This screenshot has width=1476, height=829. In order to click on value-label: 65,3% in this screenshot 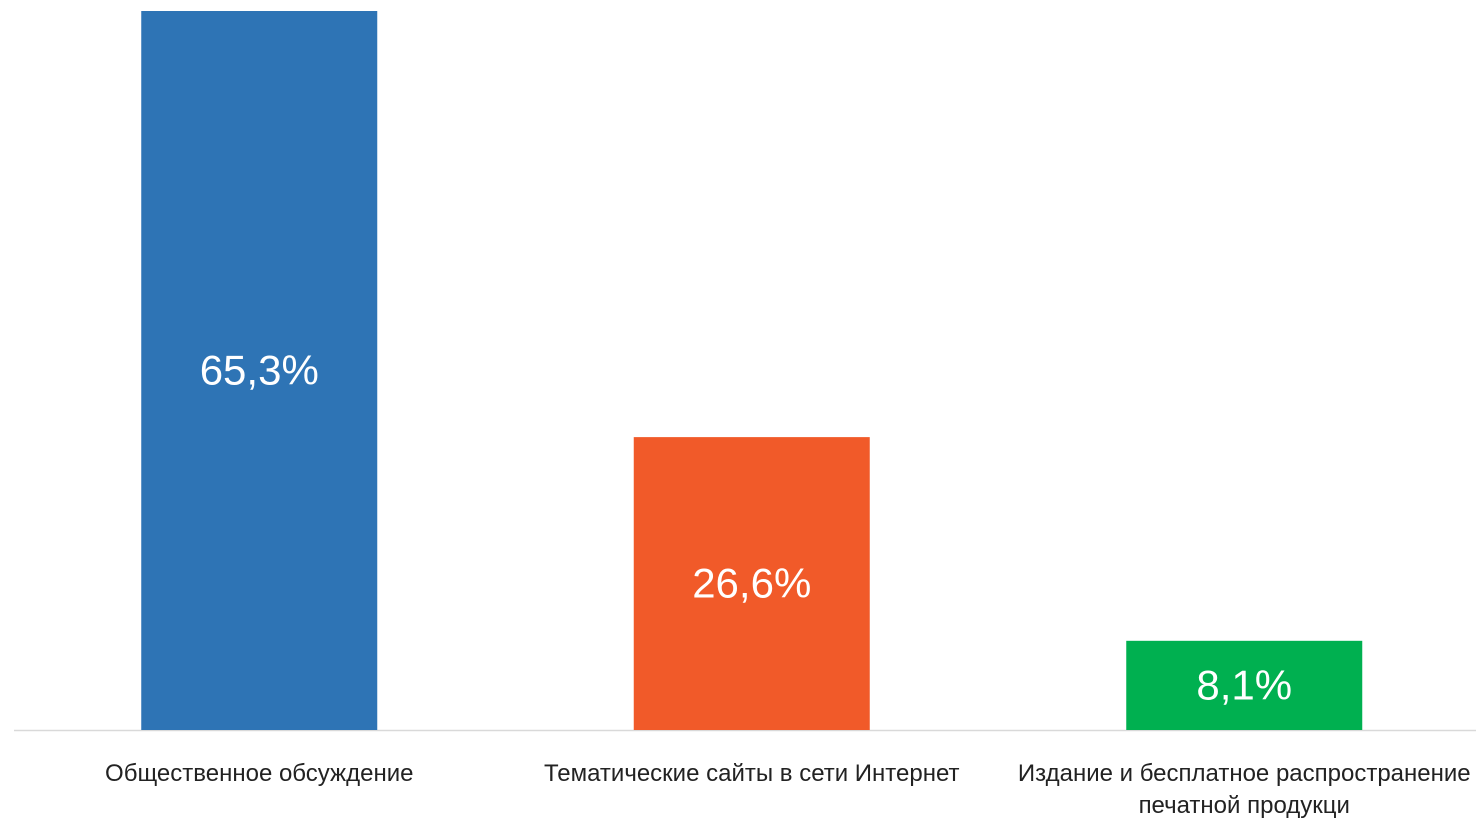, I will do `click(259, 370)`.